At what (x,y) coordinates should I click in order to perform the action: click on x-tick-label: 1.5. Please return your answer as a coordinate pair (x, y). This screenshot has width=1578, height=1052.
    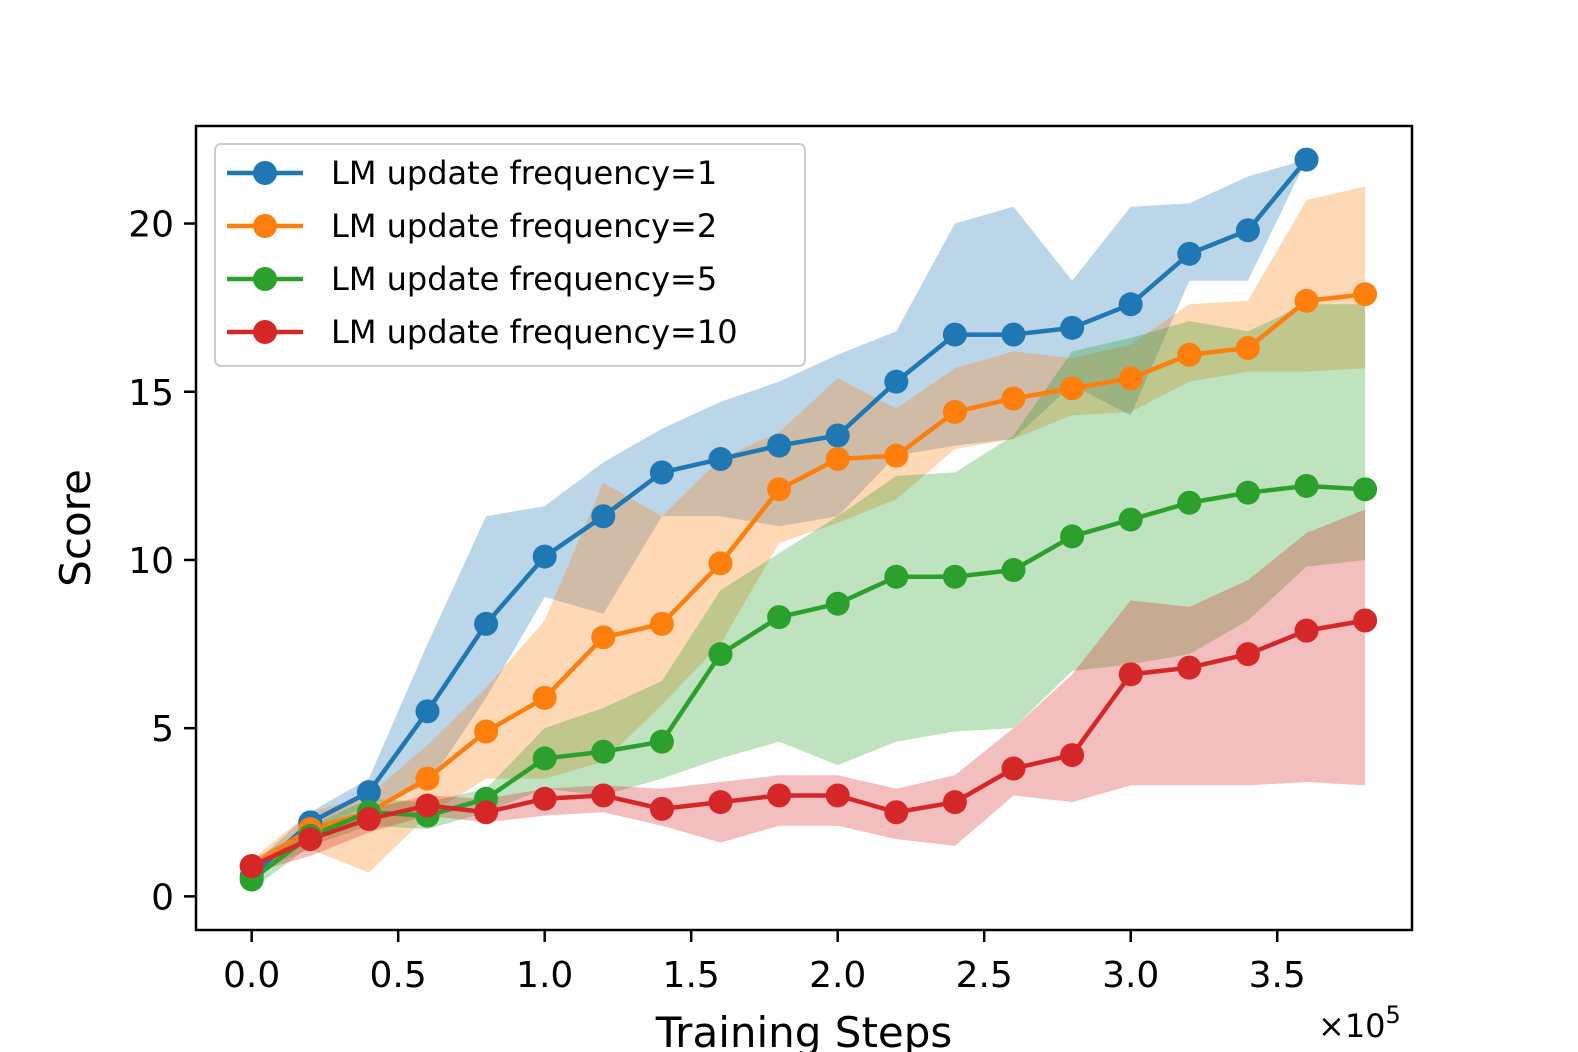
    Looking at the image, I should click on (691, 975).